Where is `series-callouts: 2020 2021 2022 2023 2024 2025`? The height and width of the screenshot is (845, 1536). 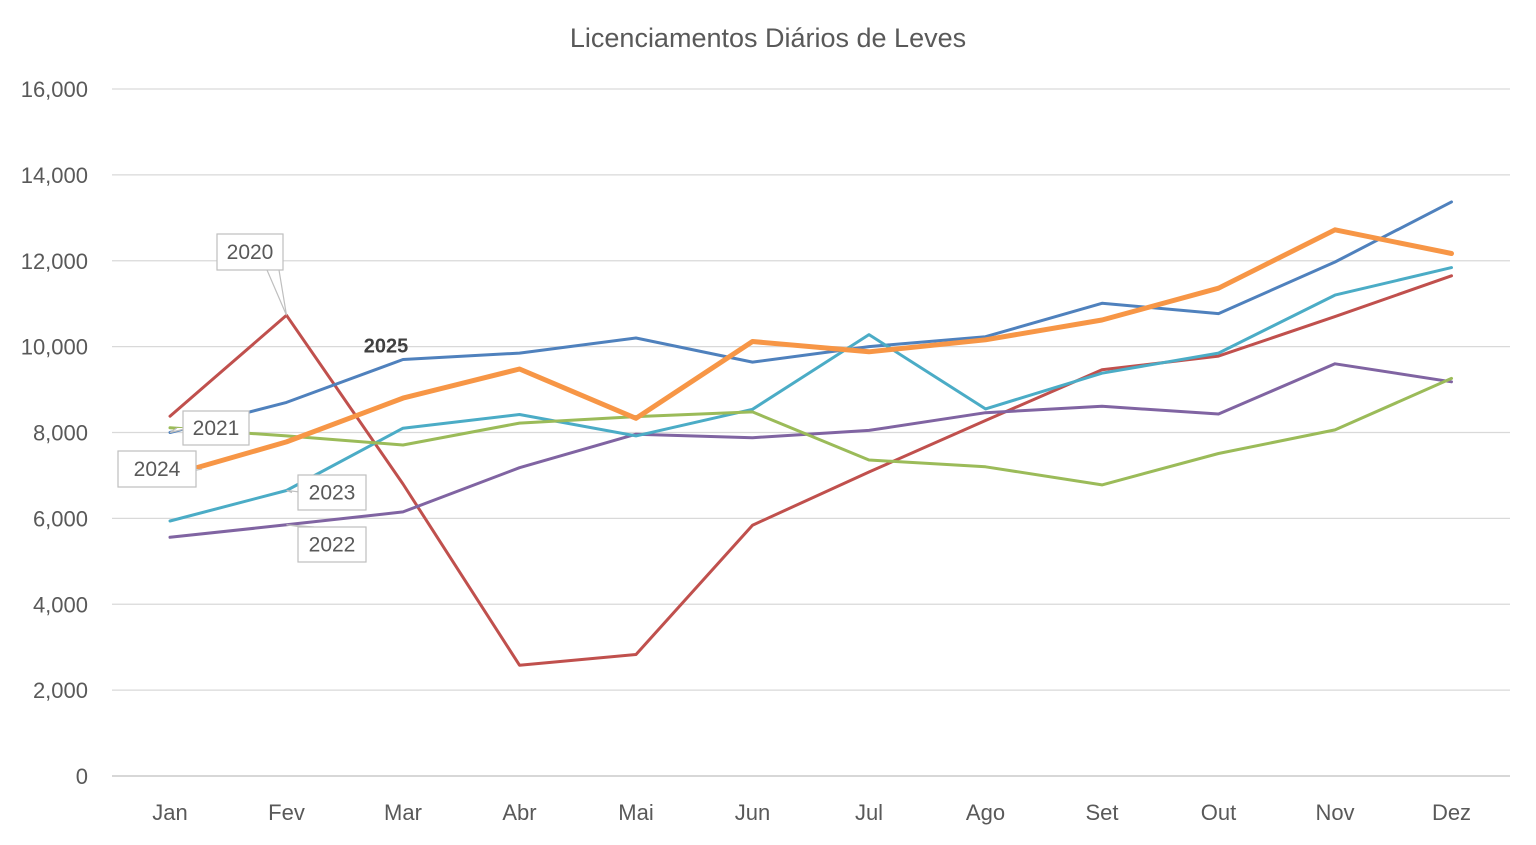
series-callouts: 2020 2021 2022 2023 2024 2025 is located at coordinates (263, 398).